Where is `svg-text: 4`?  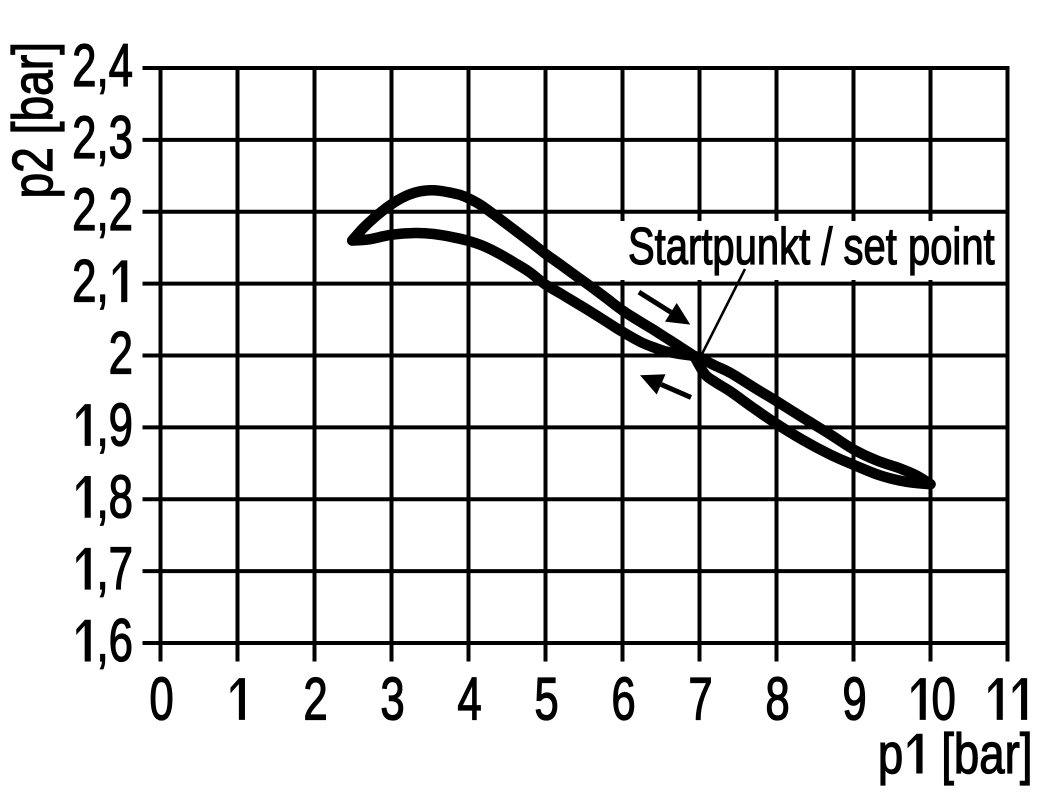 svg-text: 4 is located at coordinates (469, 699).